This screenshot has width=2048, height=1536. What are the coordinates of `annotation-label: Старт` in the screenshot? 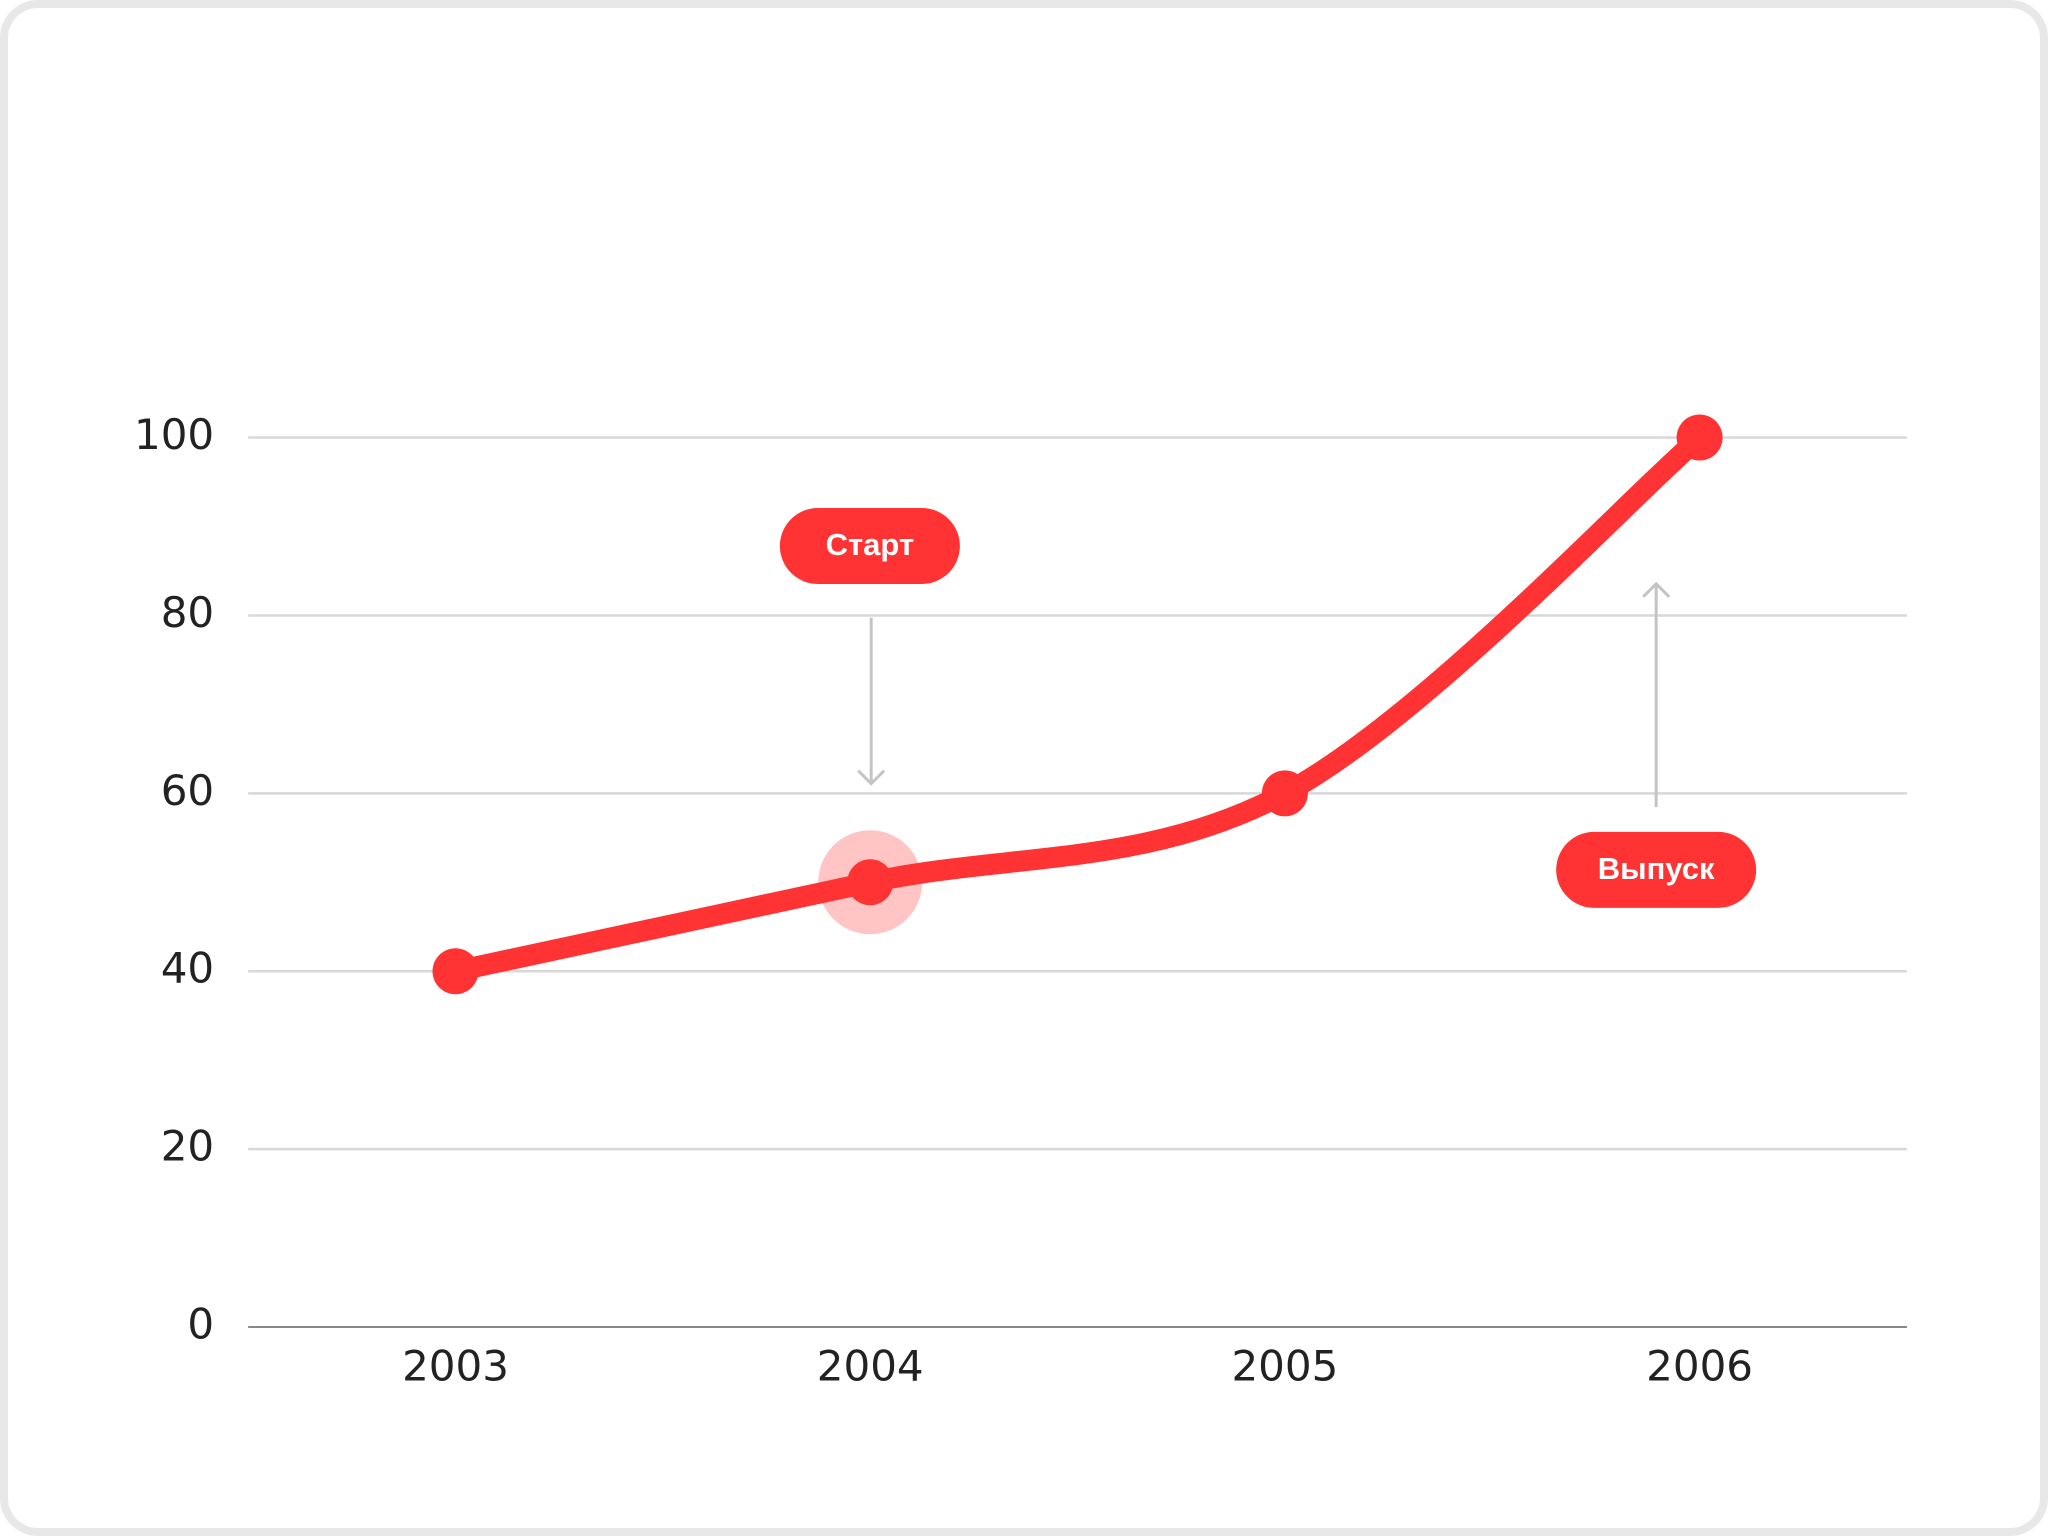 It's located at (870, 544).